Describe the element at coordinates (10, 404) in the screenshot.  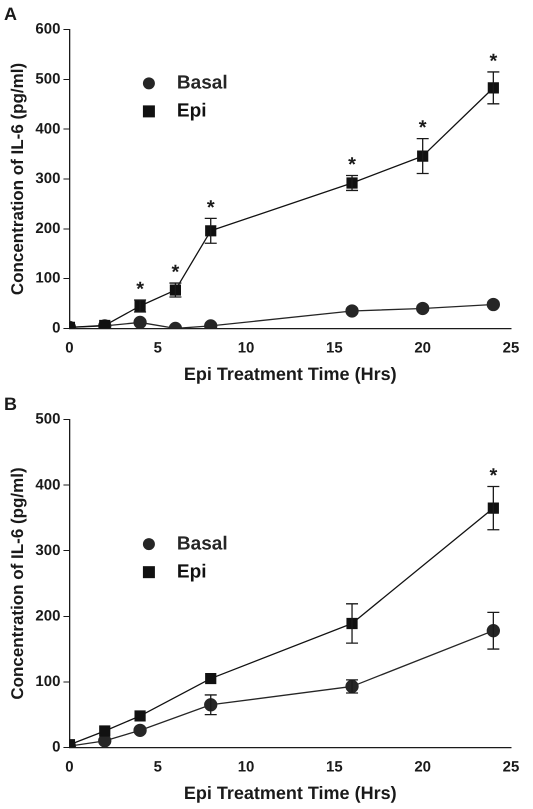
I see `chart-title: B` at that location.